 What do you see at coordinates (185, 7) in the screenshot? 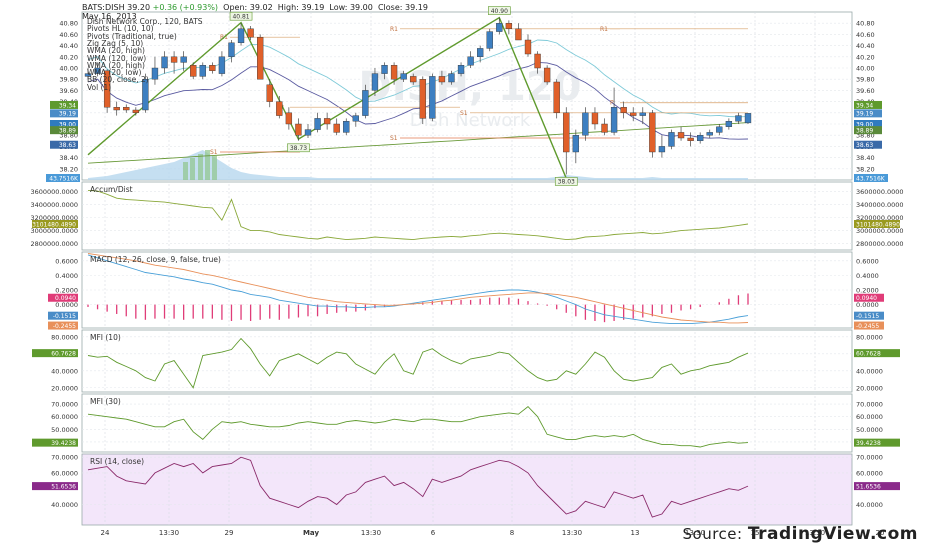
I see `price-change: +0.36 (+0.93%)` at bounding box center [185, 7].